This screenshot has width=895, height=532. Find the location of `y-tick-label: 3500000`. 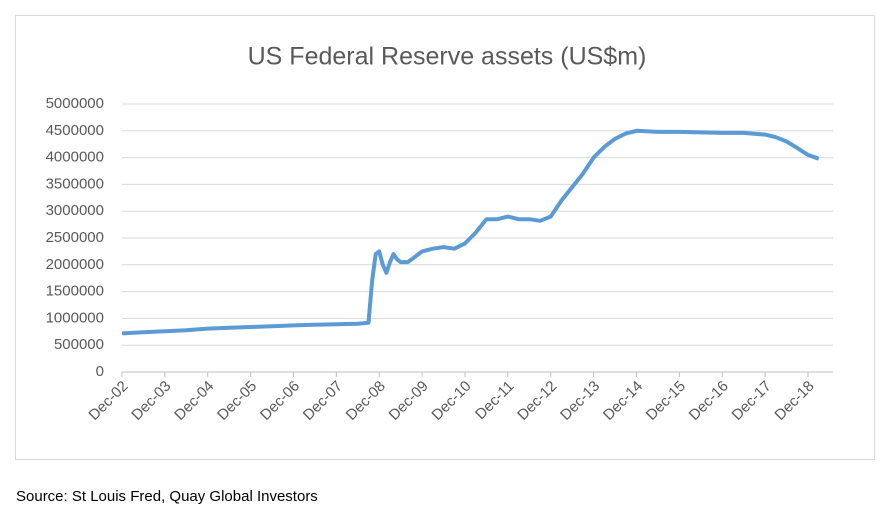

y-tick-label: 3500000 is located at coordinates (75, 183).